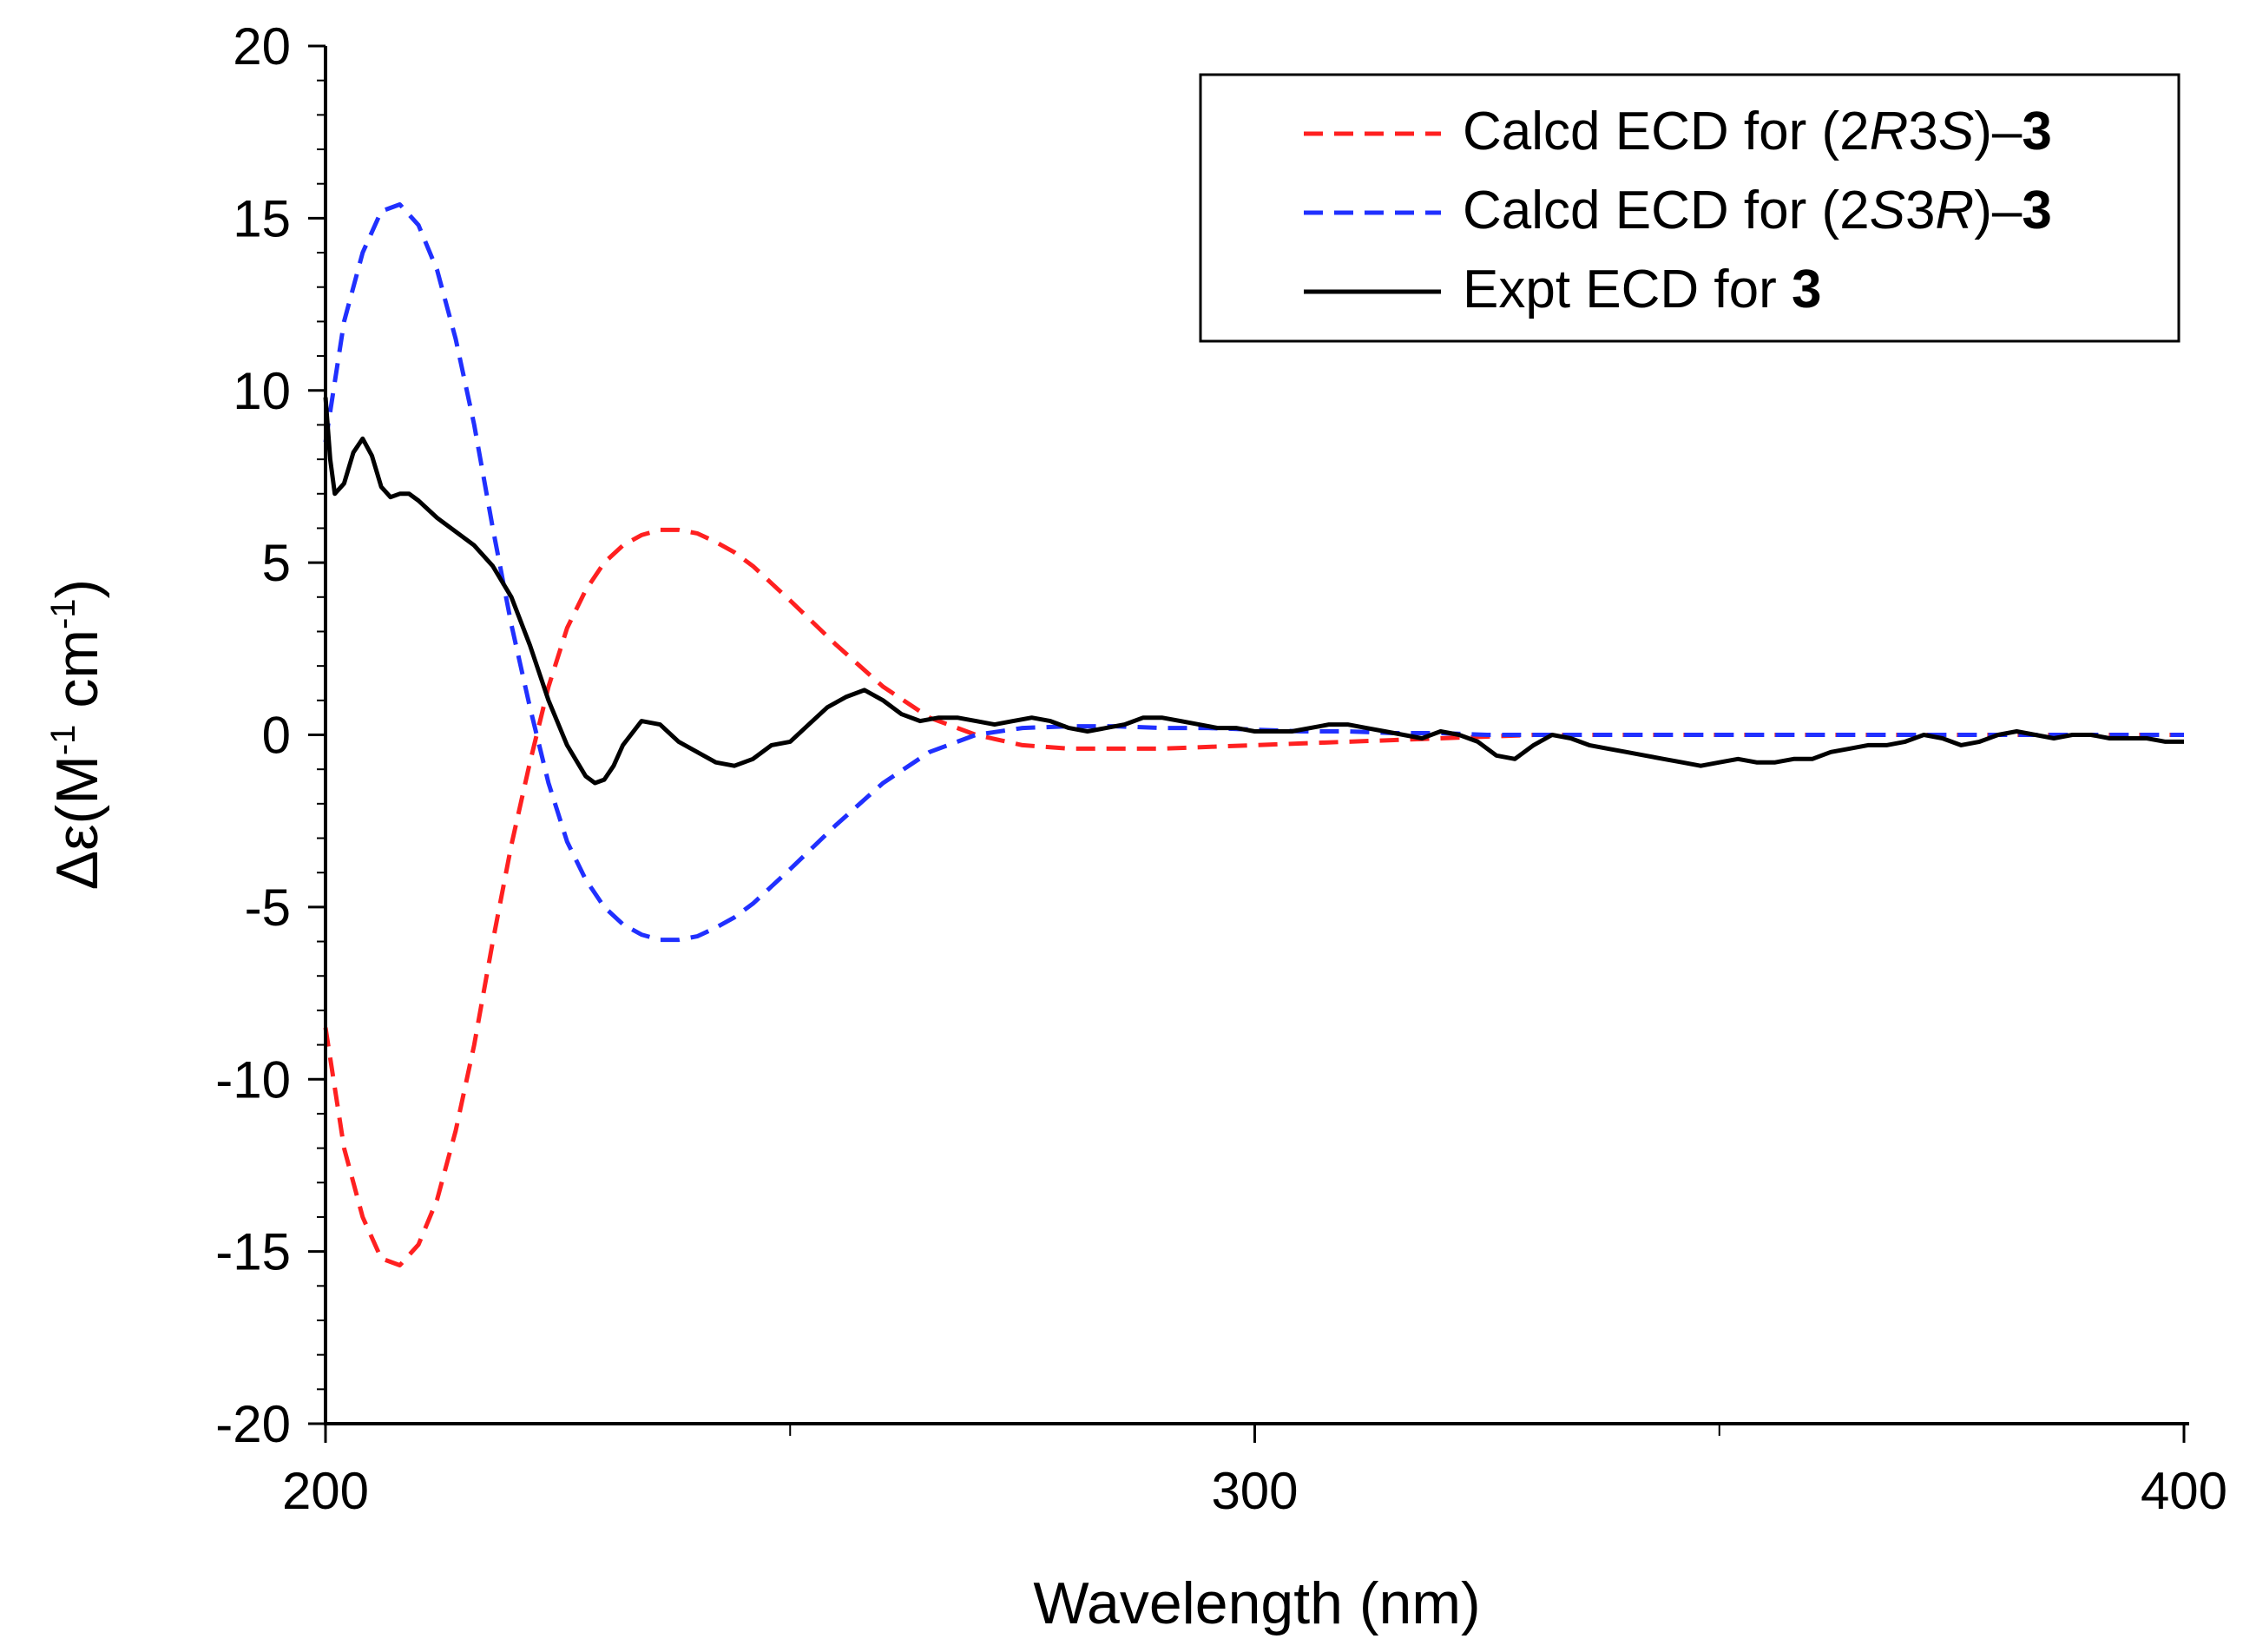  Describe the element at coordinates (276, 736) in the screenshot. I see `y-tick-label: 0` at that location.